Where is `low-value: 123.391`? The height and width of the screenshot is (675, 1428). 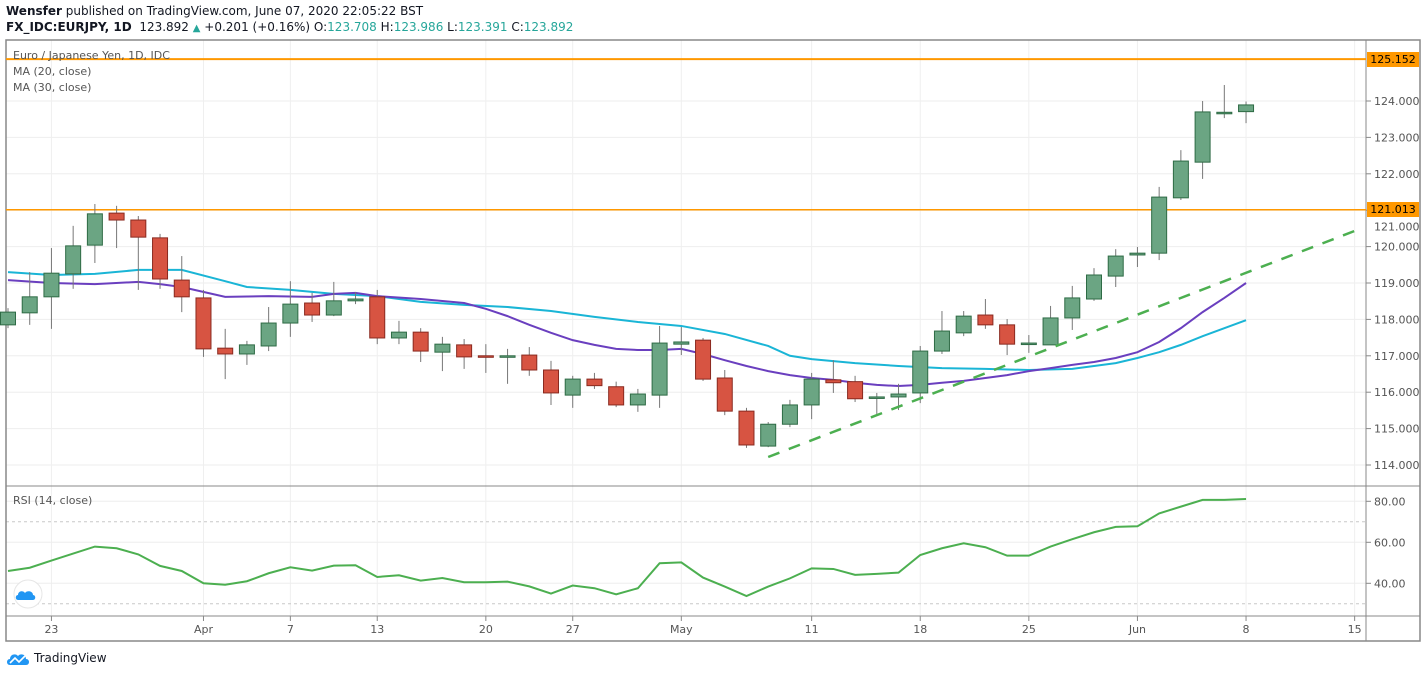 low-value: 123.391 is located at coordinates (482, 27).